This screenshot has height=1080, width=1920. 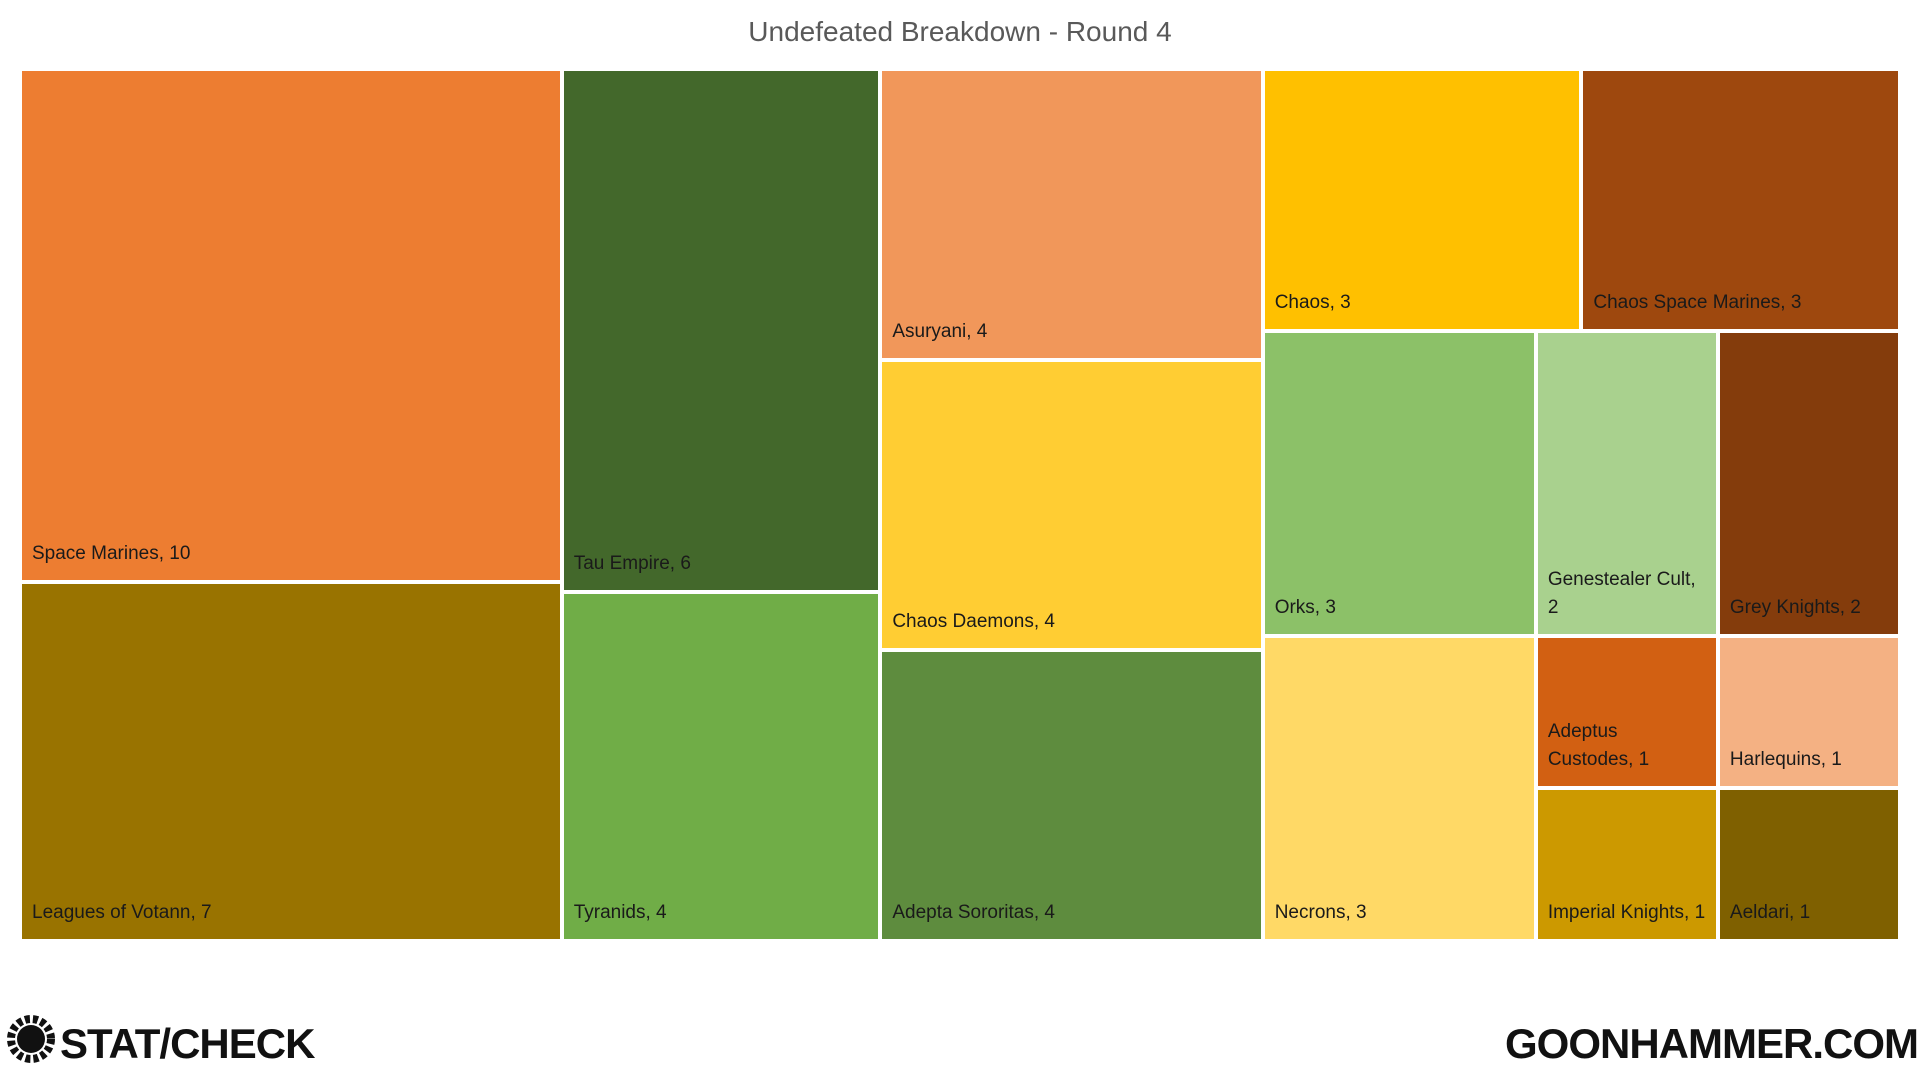 What do you see at coordinates (721, 766) in the screenshot?
I see `treemap-cell: Tyranids, 4` at bounding box center [721, 766].